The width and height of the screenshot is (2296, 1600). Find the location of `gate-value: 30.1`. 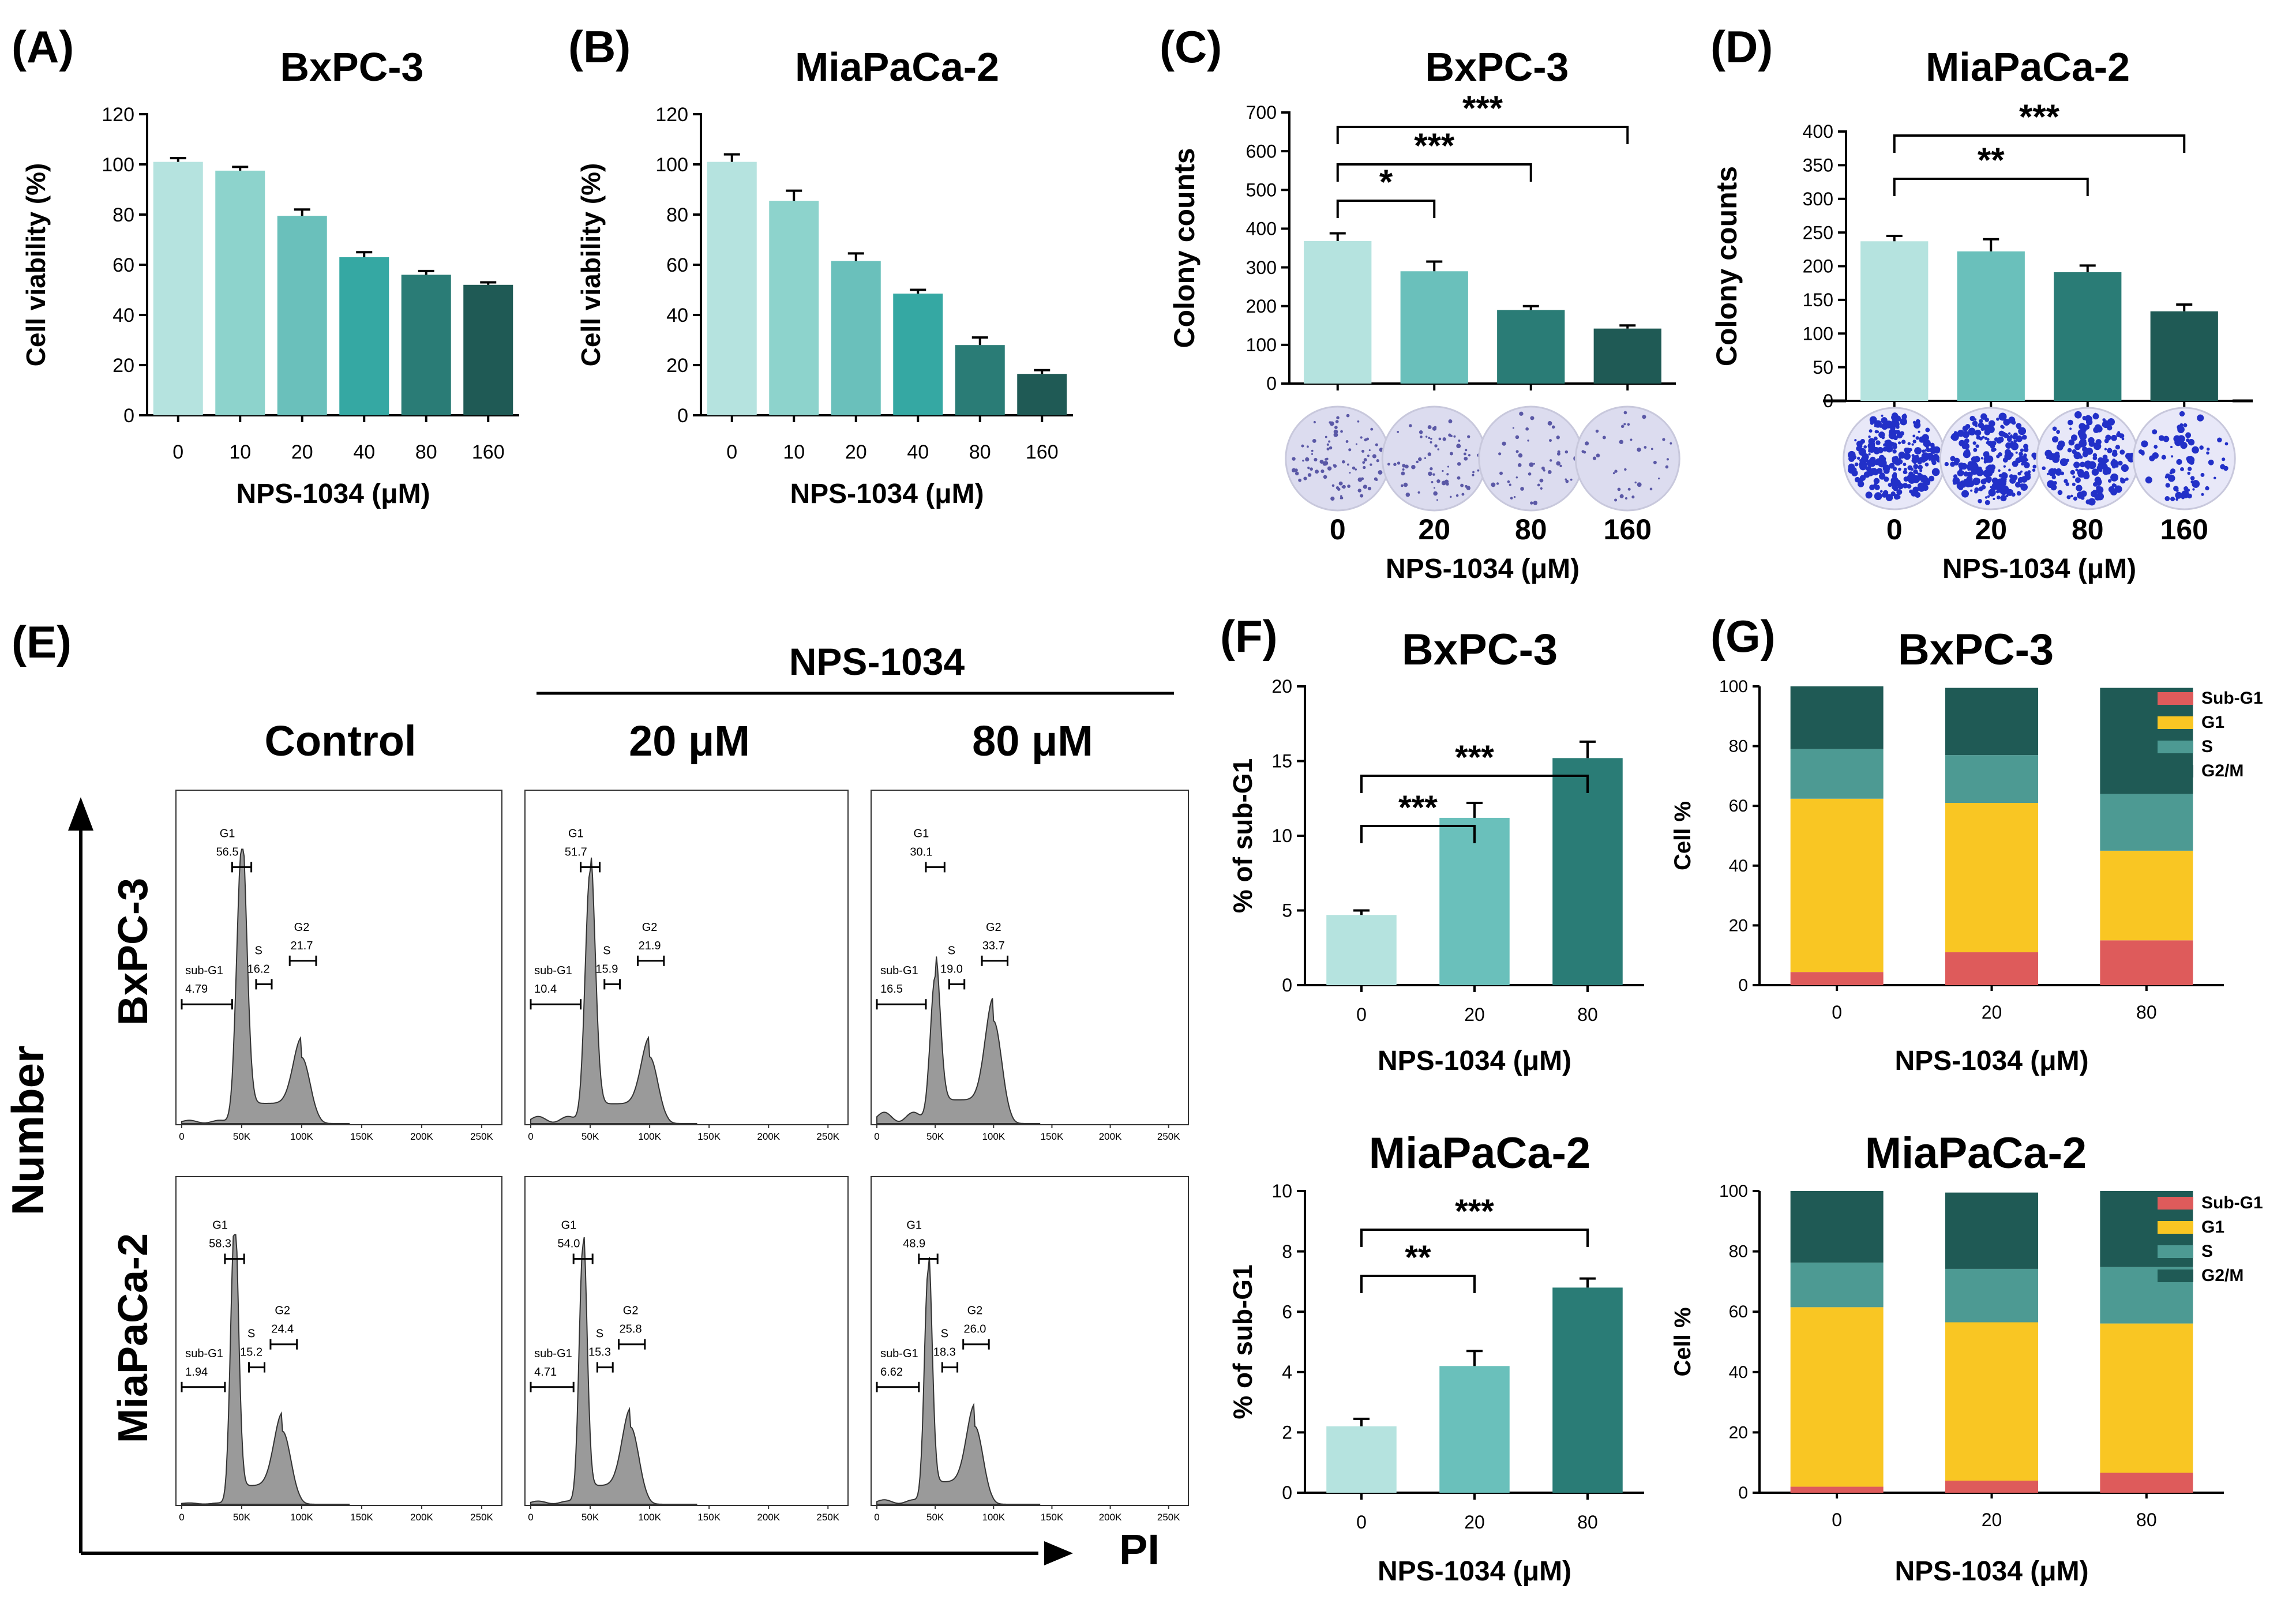

gate-value: 30.1 is located at coordinates (921, 852).